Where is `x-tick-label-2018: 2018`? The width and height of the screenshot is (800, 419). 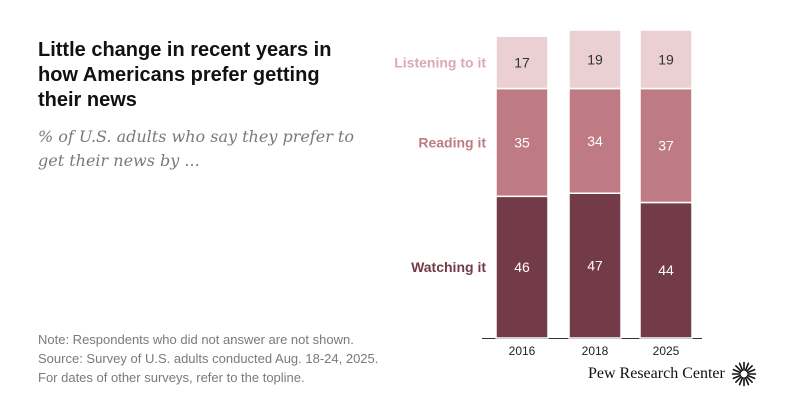 x-tick-label-2018: 2018 is located at coordinates (595, 351).